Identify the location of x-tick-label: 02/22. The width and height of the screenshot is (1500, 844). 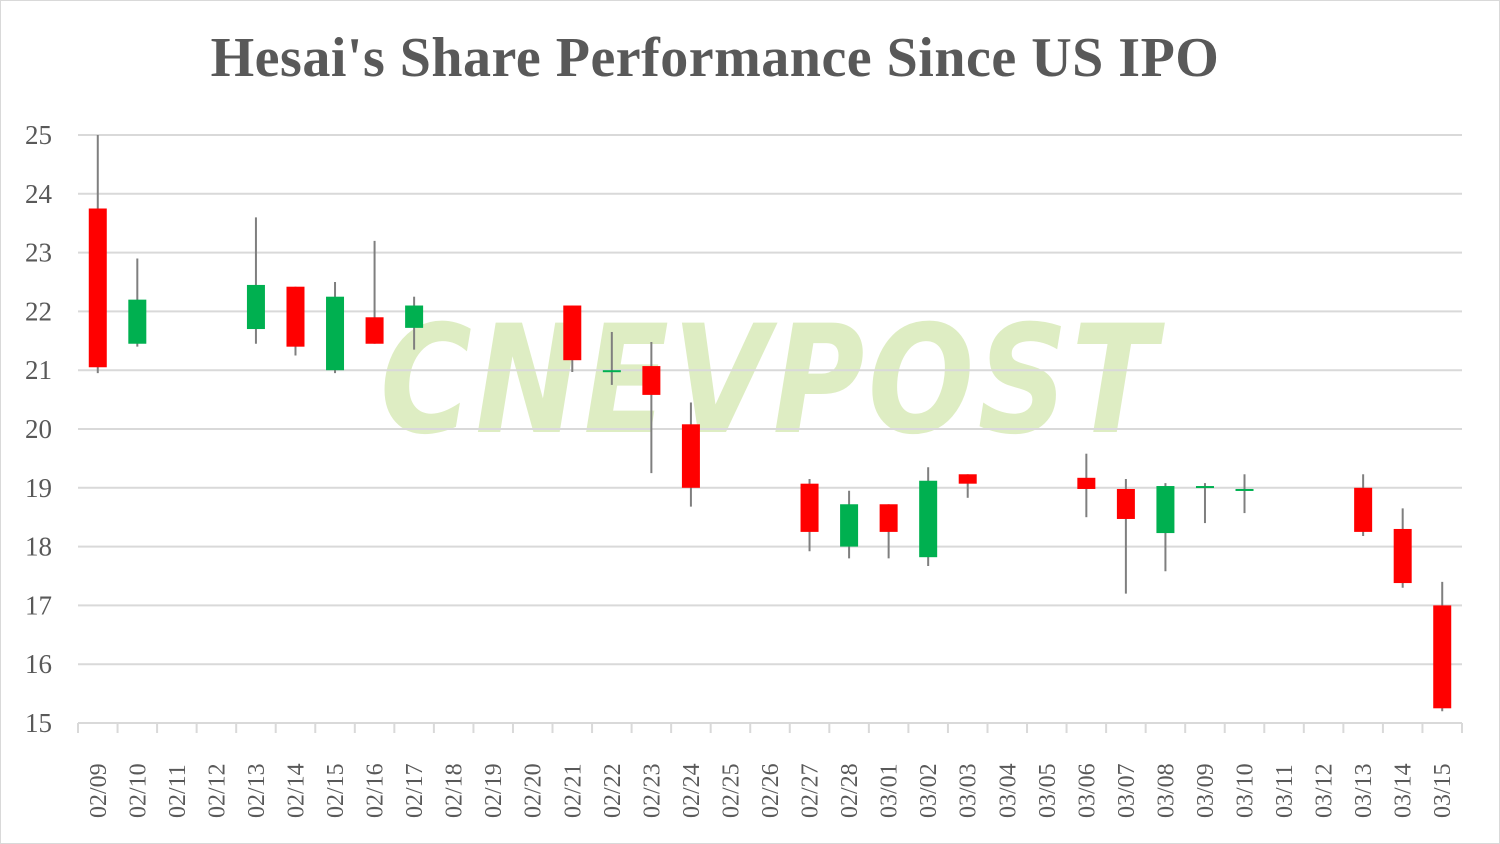
(613, 790).